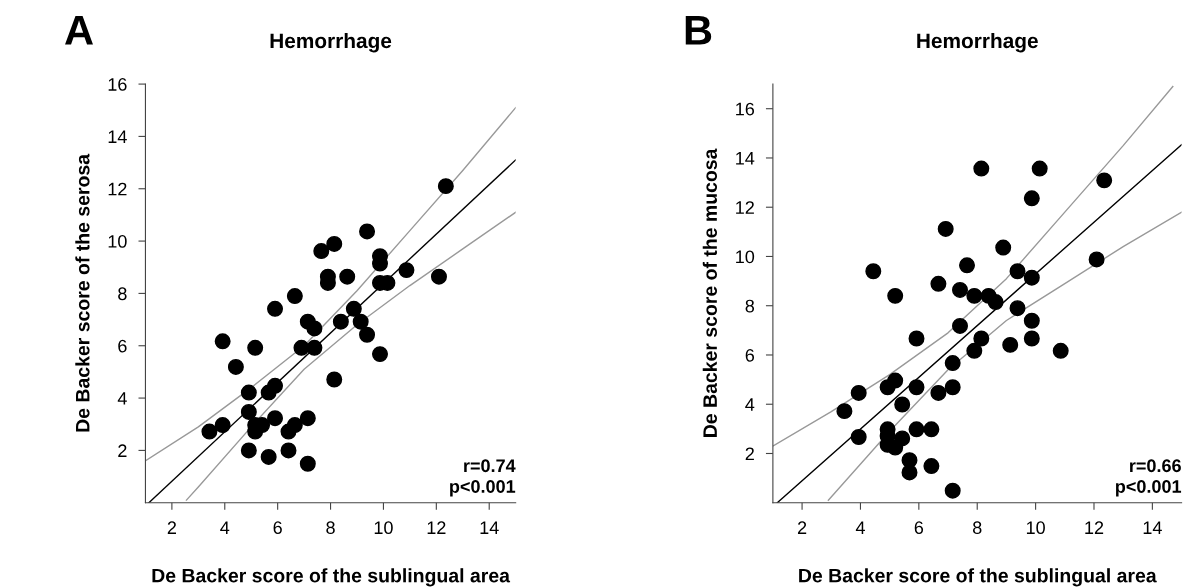 This screenshot has width=1202, height=588. Describe the element at coordinates (171, 527) in the screenshot. I see `x-tick-label: 2` at that location.